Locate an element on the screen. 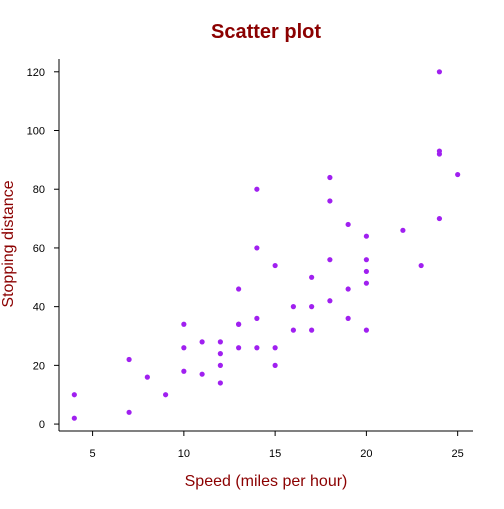  y-tick-label: 80 is located at coordinates (39, 190).